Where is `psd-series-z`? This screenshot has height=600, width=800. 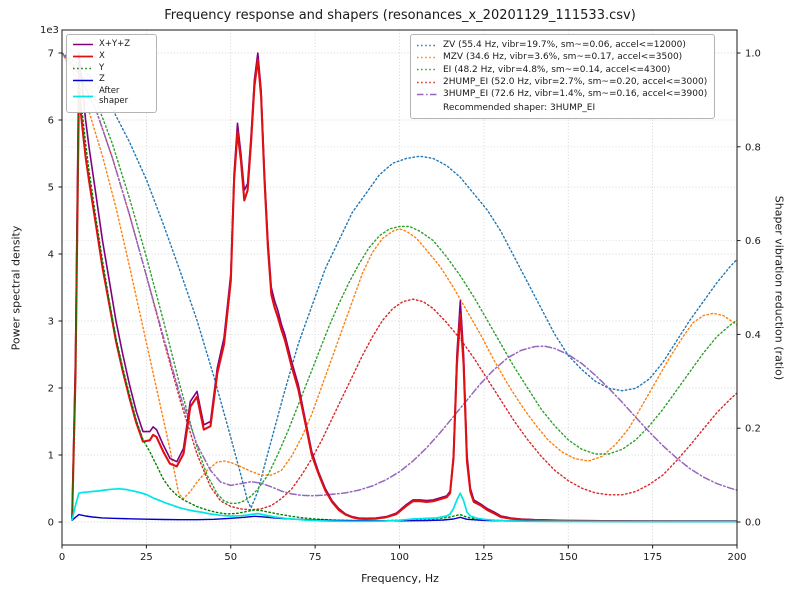
psd-series-z is located at coordinates (404, 518).